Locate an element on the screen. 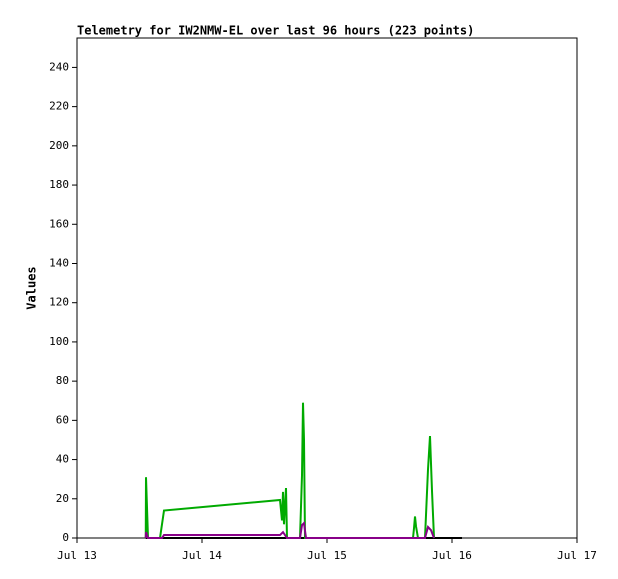 This screenshot has height=579, width=618. x-tick-label: Jul 17 is located at coordinates (577, 555).